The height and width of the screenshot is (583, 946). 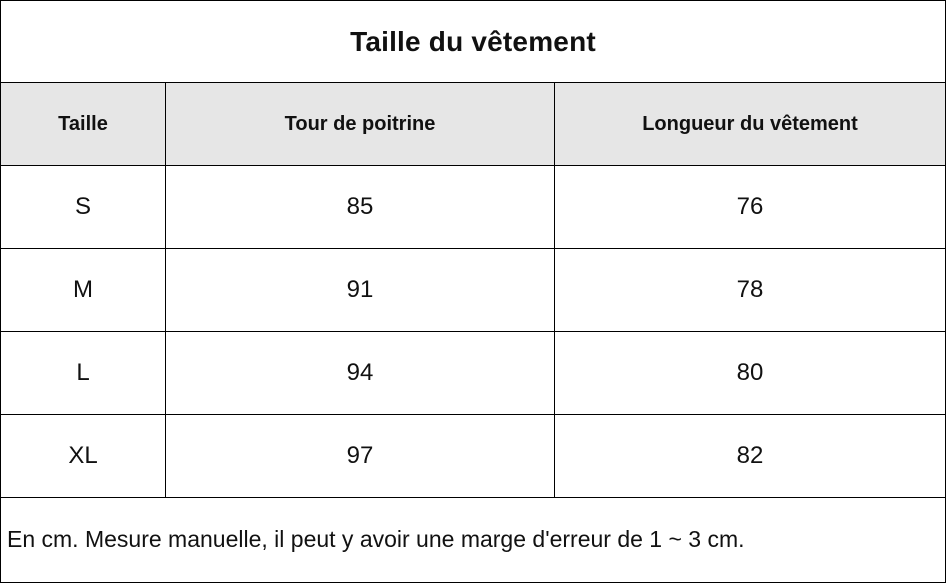 What do you see at coordinates (360, 124) in the screenshot?
I see `column-header-chest: Tour de poitrine` at bounding box center [360, 124].